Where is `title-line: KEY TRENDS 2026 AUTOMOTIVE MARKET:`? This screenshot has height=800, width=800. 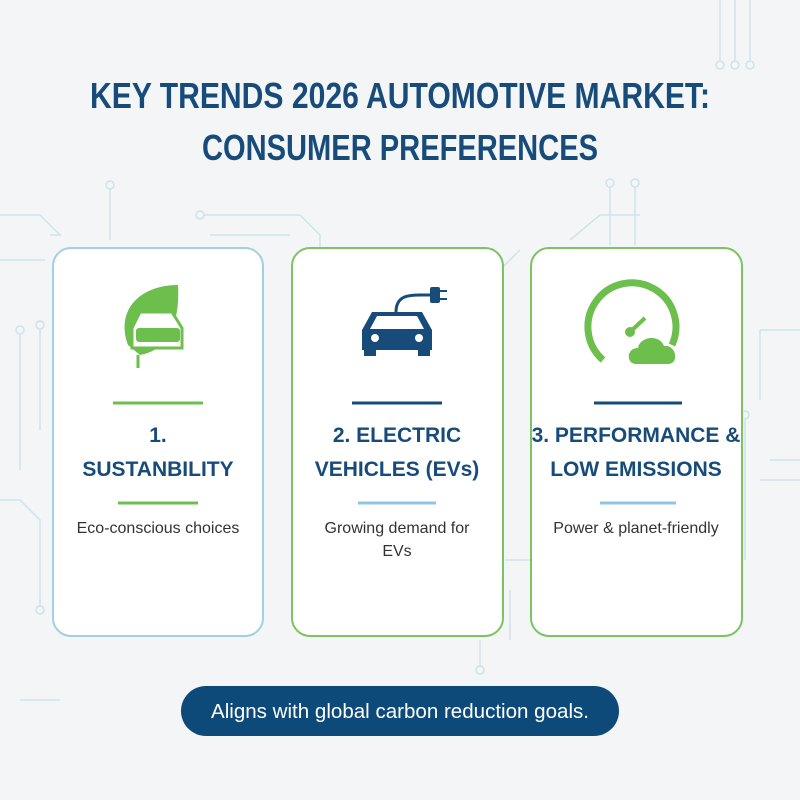 title-line: KEY TRENDS 2026 AUTOMOTIVE MARKET: is located at coordinates (400, 95).